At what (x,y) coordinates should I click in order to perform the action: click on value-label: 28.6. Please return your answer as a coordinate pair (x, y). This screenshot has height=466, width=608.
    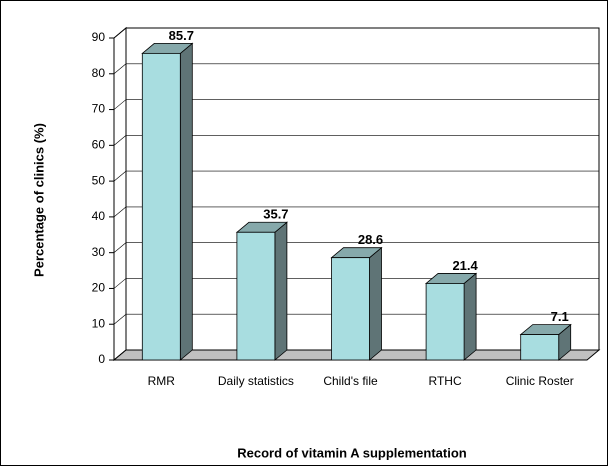
    Looking at the image, I should click on (370, 239).